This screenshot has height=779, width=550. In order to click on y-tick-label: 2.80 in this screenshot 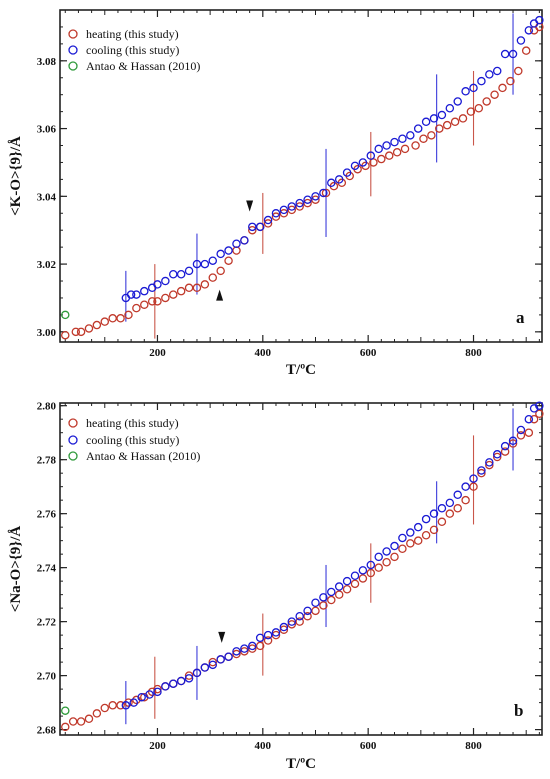, I will do `click(47, 407)`.